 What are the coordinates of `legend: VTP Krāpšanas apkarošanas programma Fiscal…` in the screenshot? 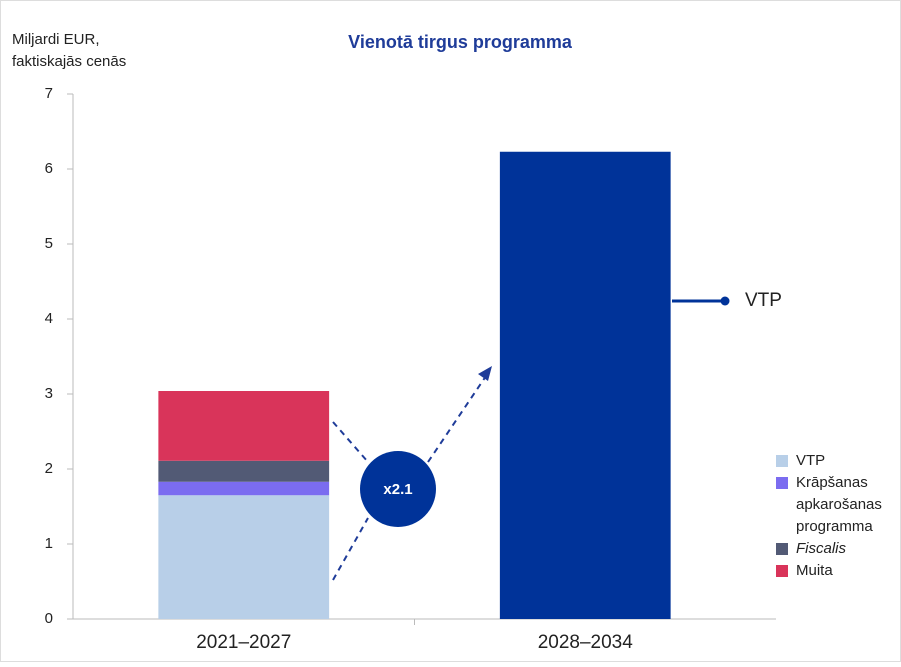 It's located at (838, 516).